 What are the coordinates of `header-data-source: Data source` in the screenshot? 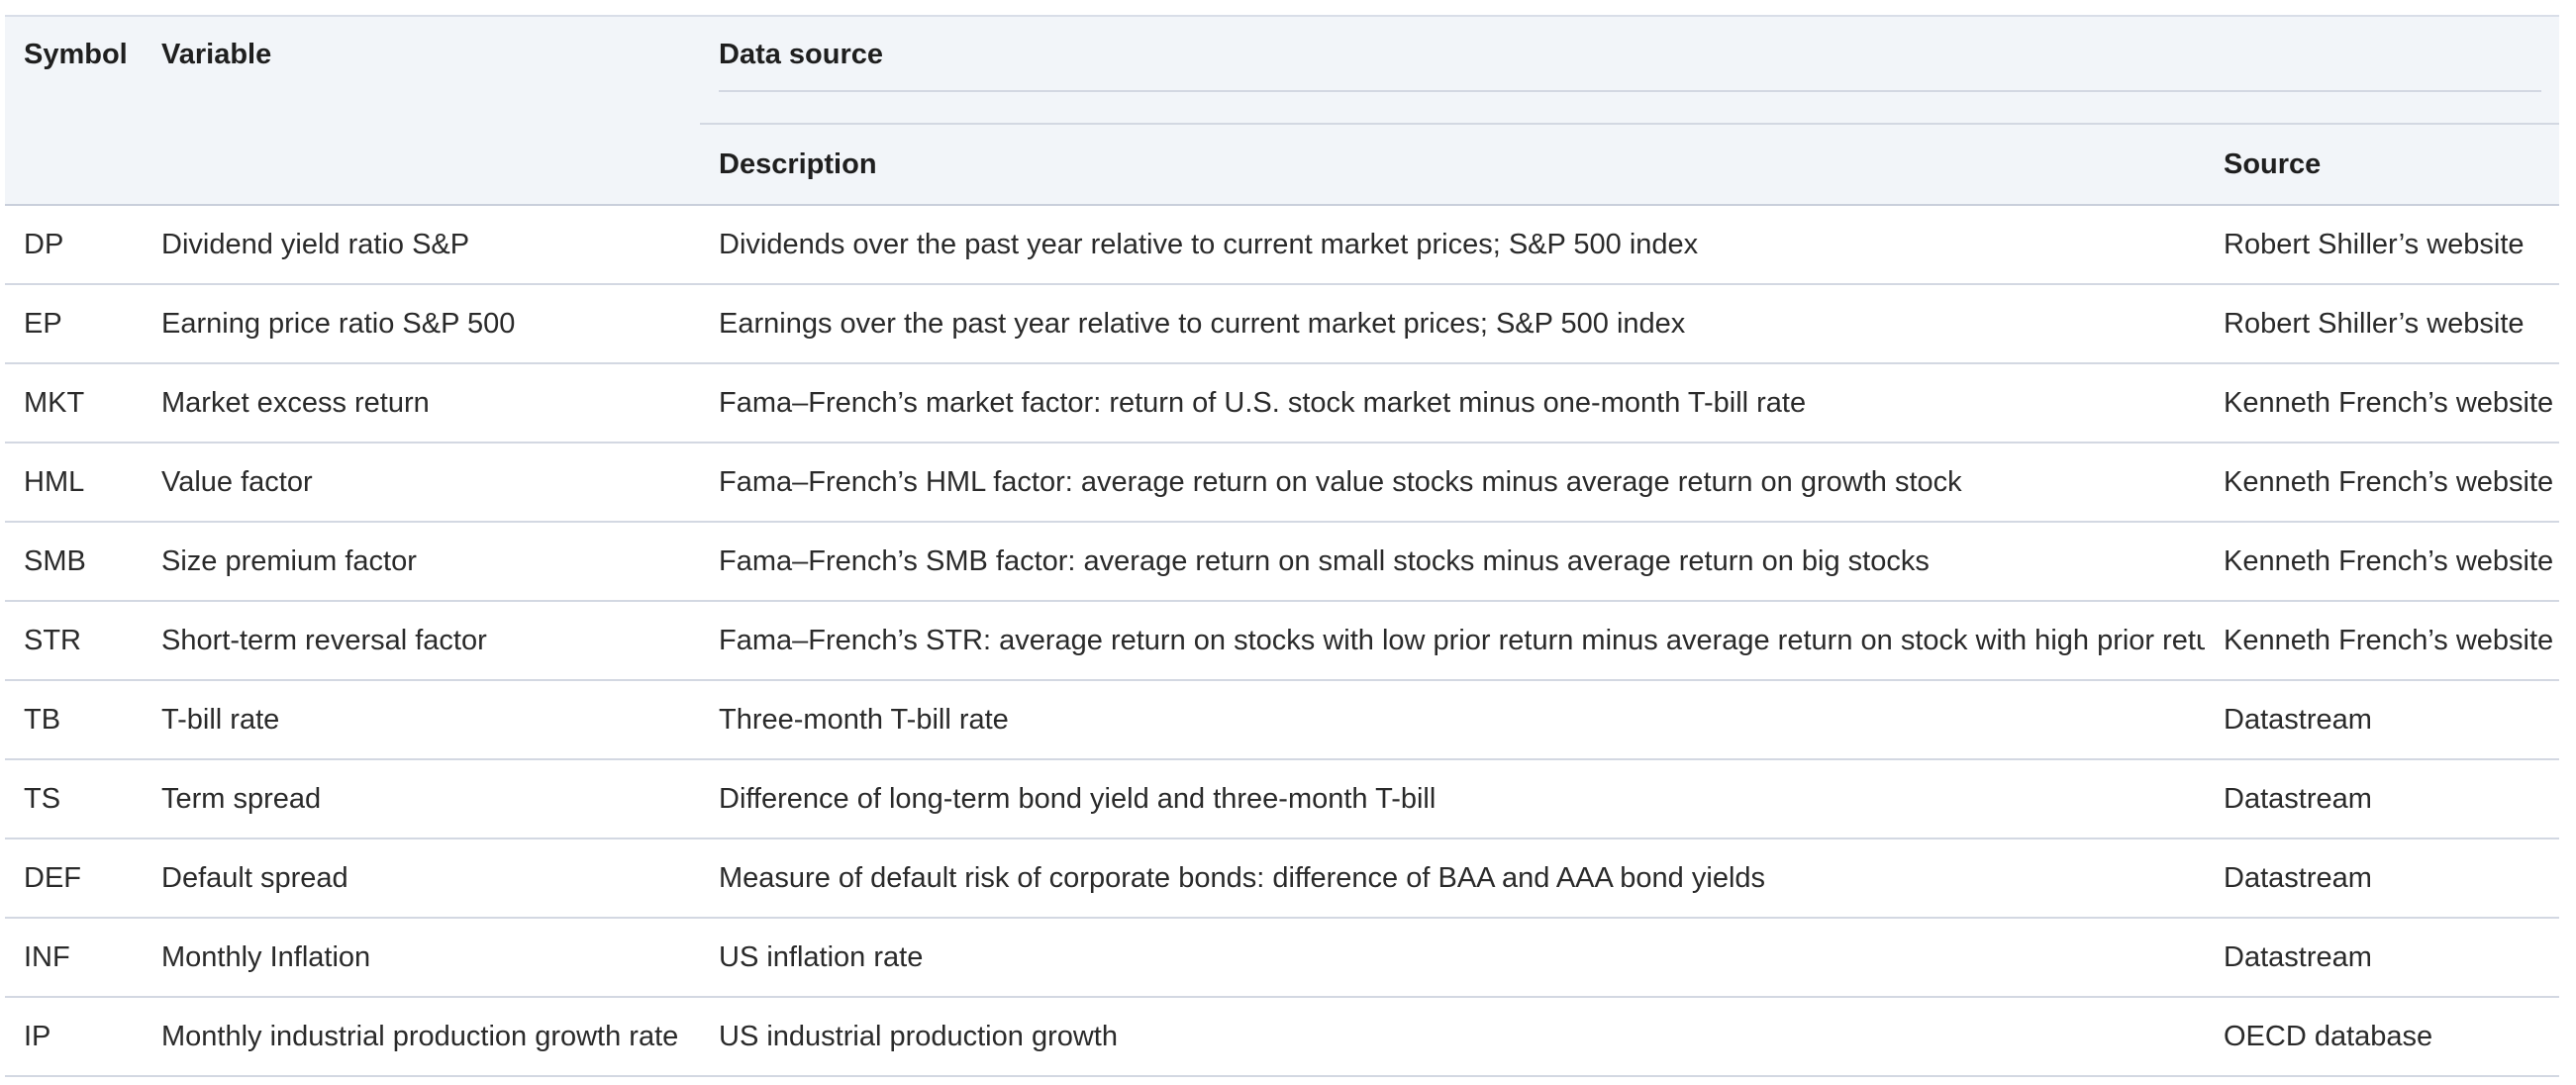 It's located at (801, 54).